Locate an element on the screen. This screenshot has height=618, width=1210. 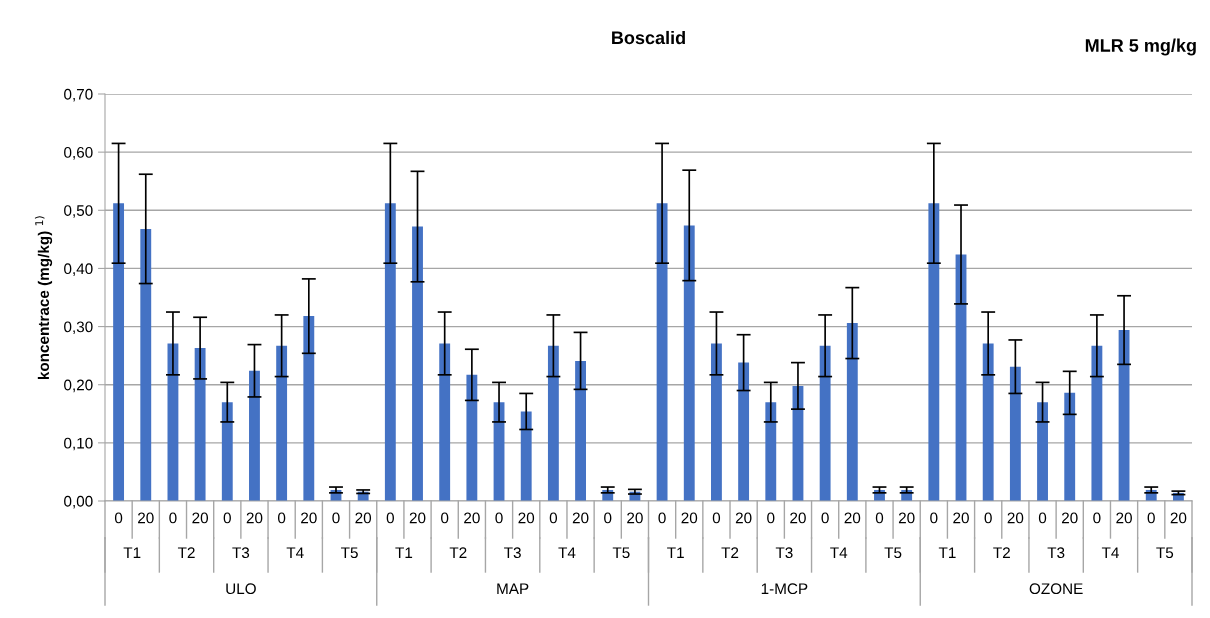
chart-subtitle: MLR 5 mg/kg is located at coordinates (1140, 47).